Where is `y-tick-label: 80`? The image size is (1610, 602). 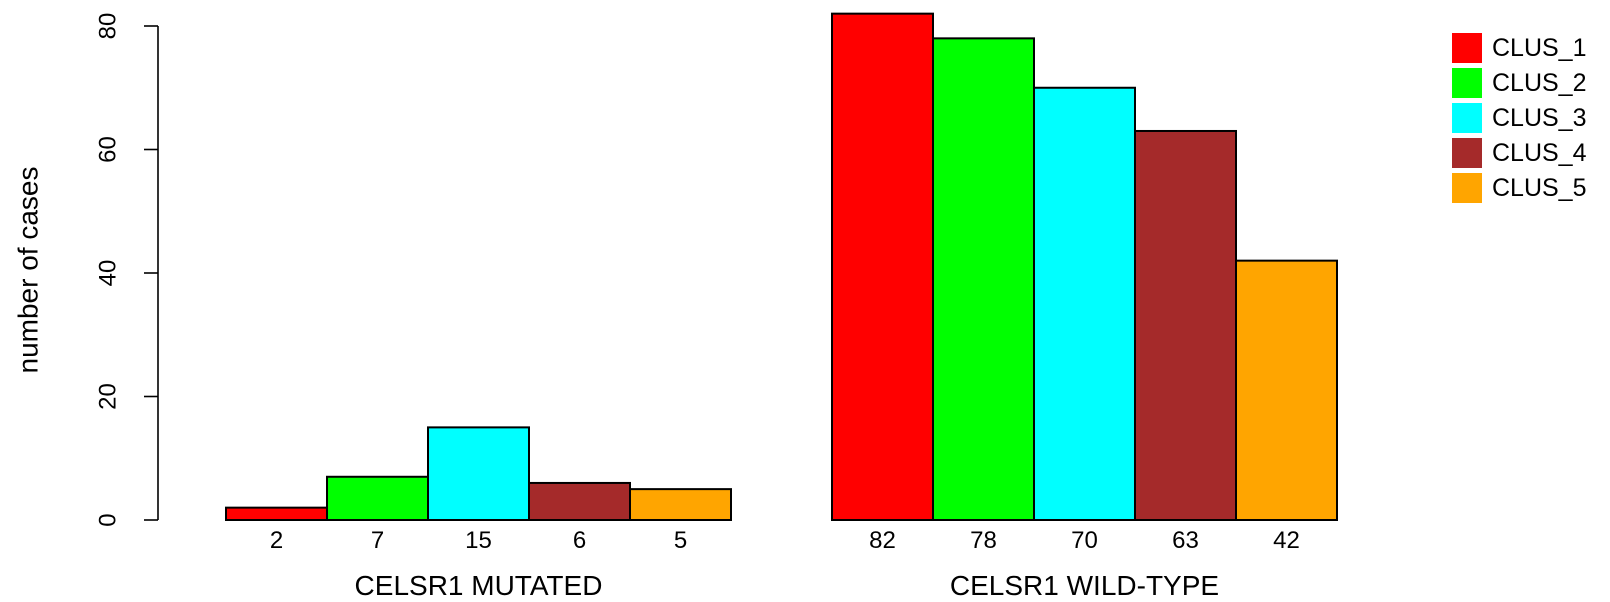 y-tick-label: 80 is located at coordinates (108, 26).